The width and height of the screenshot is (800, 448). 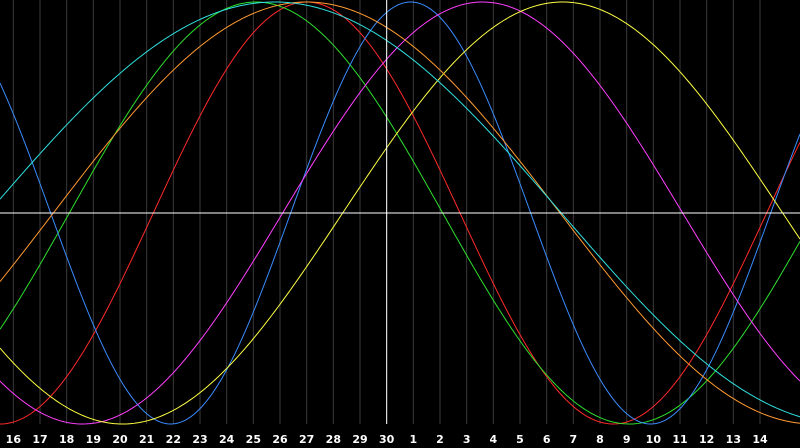 I want to click on x-tick-label: 9, so click(x=627, y=439).